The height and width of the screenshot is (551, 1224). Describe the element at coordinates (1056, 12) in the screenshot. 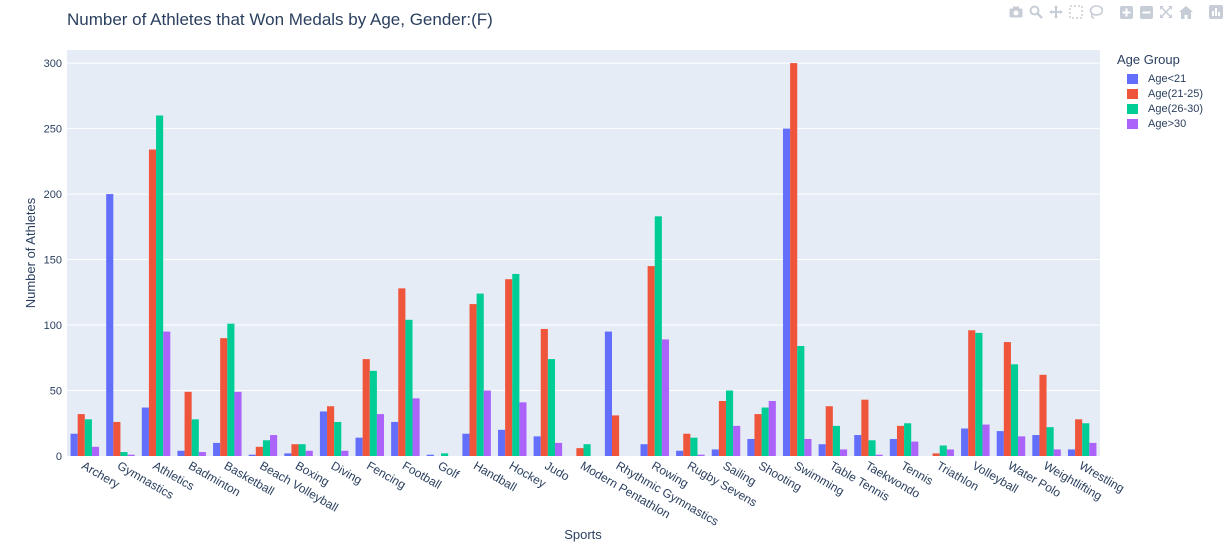

I see `pan-icon` at that location.